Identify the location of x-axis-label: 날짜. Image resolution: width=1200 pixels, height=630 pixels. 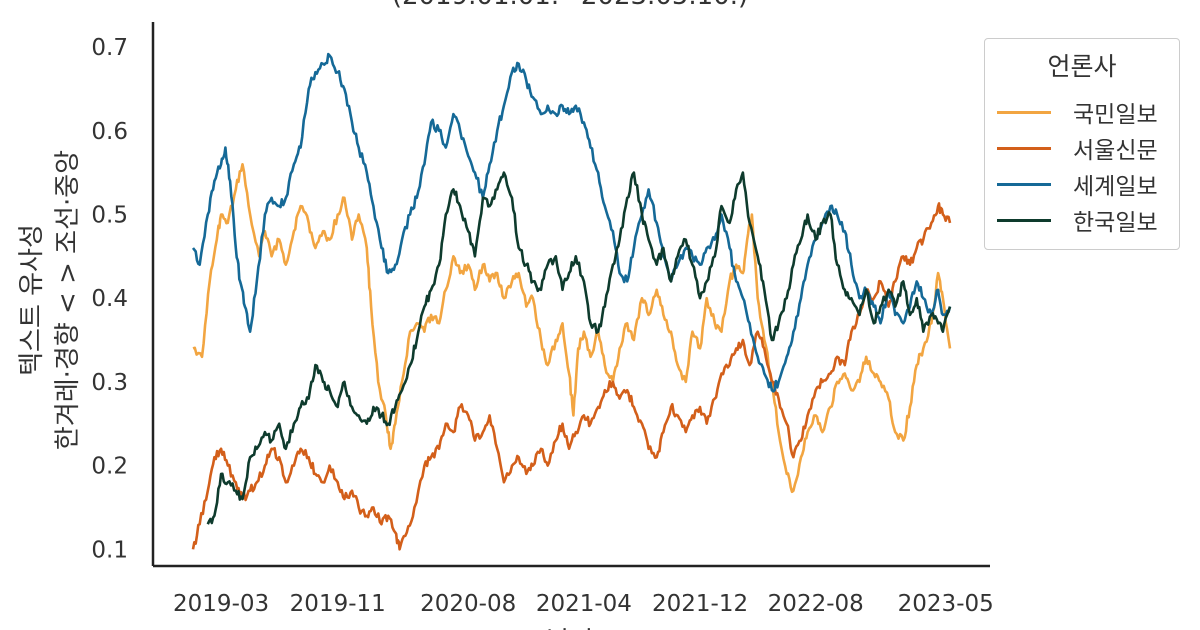
(570, 628).